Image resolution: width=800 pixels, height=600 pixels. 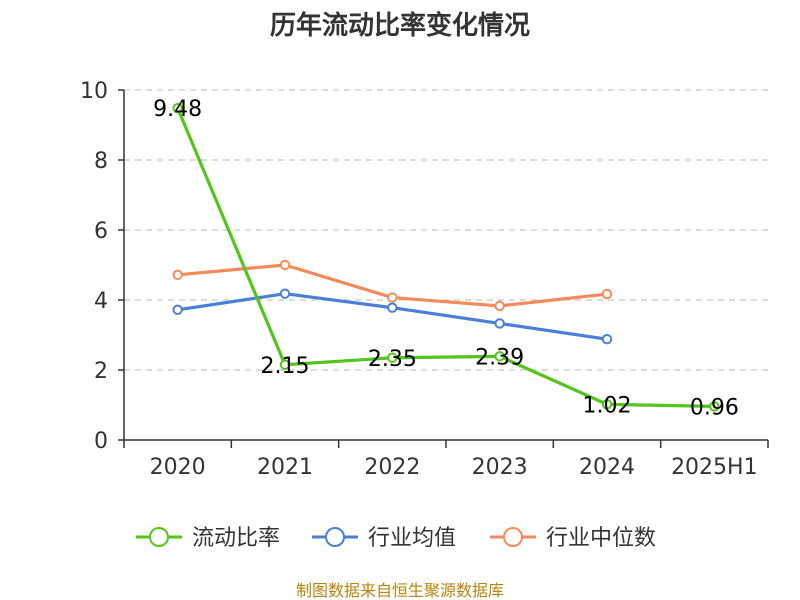 What do you see at coordinates (400, 25) in the screenshot?
I see `chart-title: 历年流动比率变化情况` at bounding box center [400, 25].